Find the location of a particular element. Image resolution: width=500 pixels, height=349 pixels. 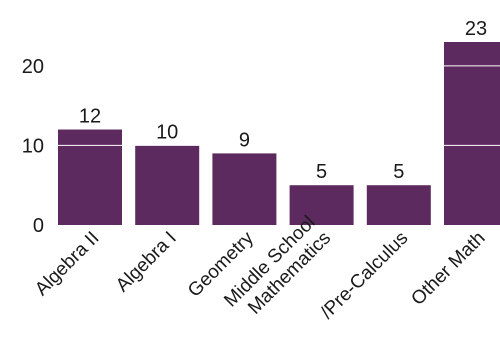

data-label-0: 12 is located at coordinates (90, 117).